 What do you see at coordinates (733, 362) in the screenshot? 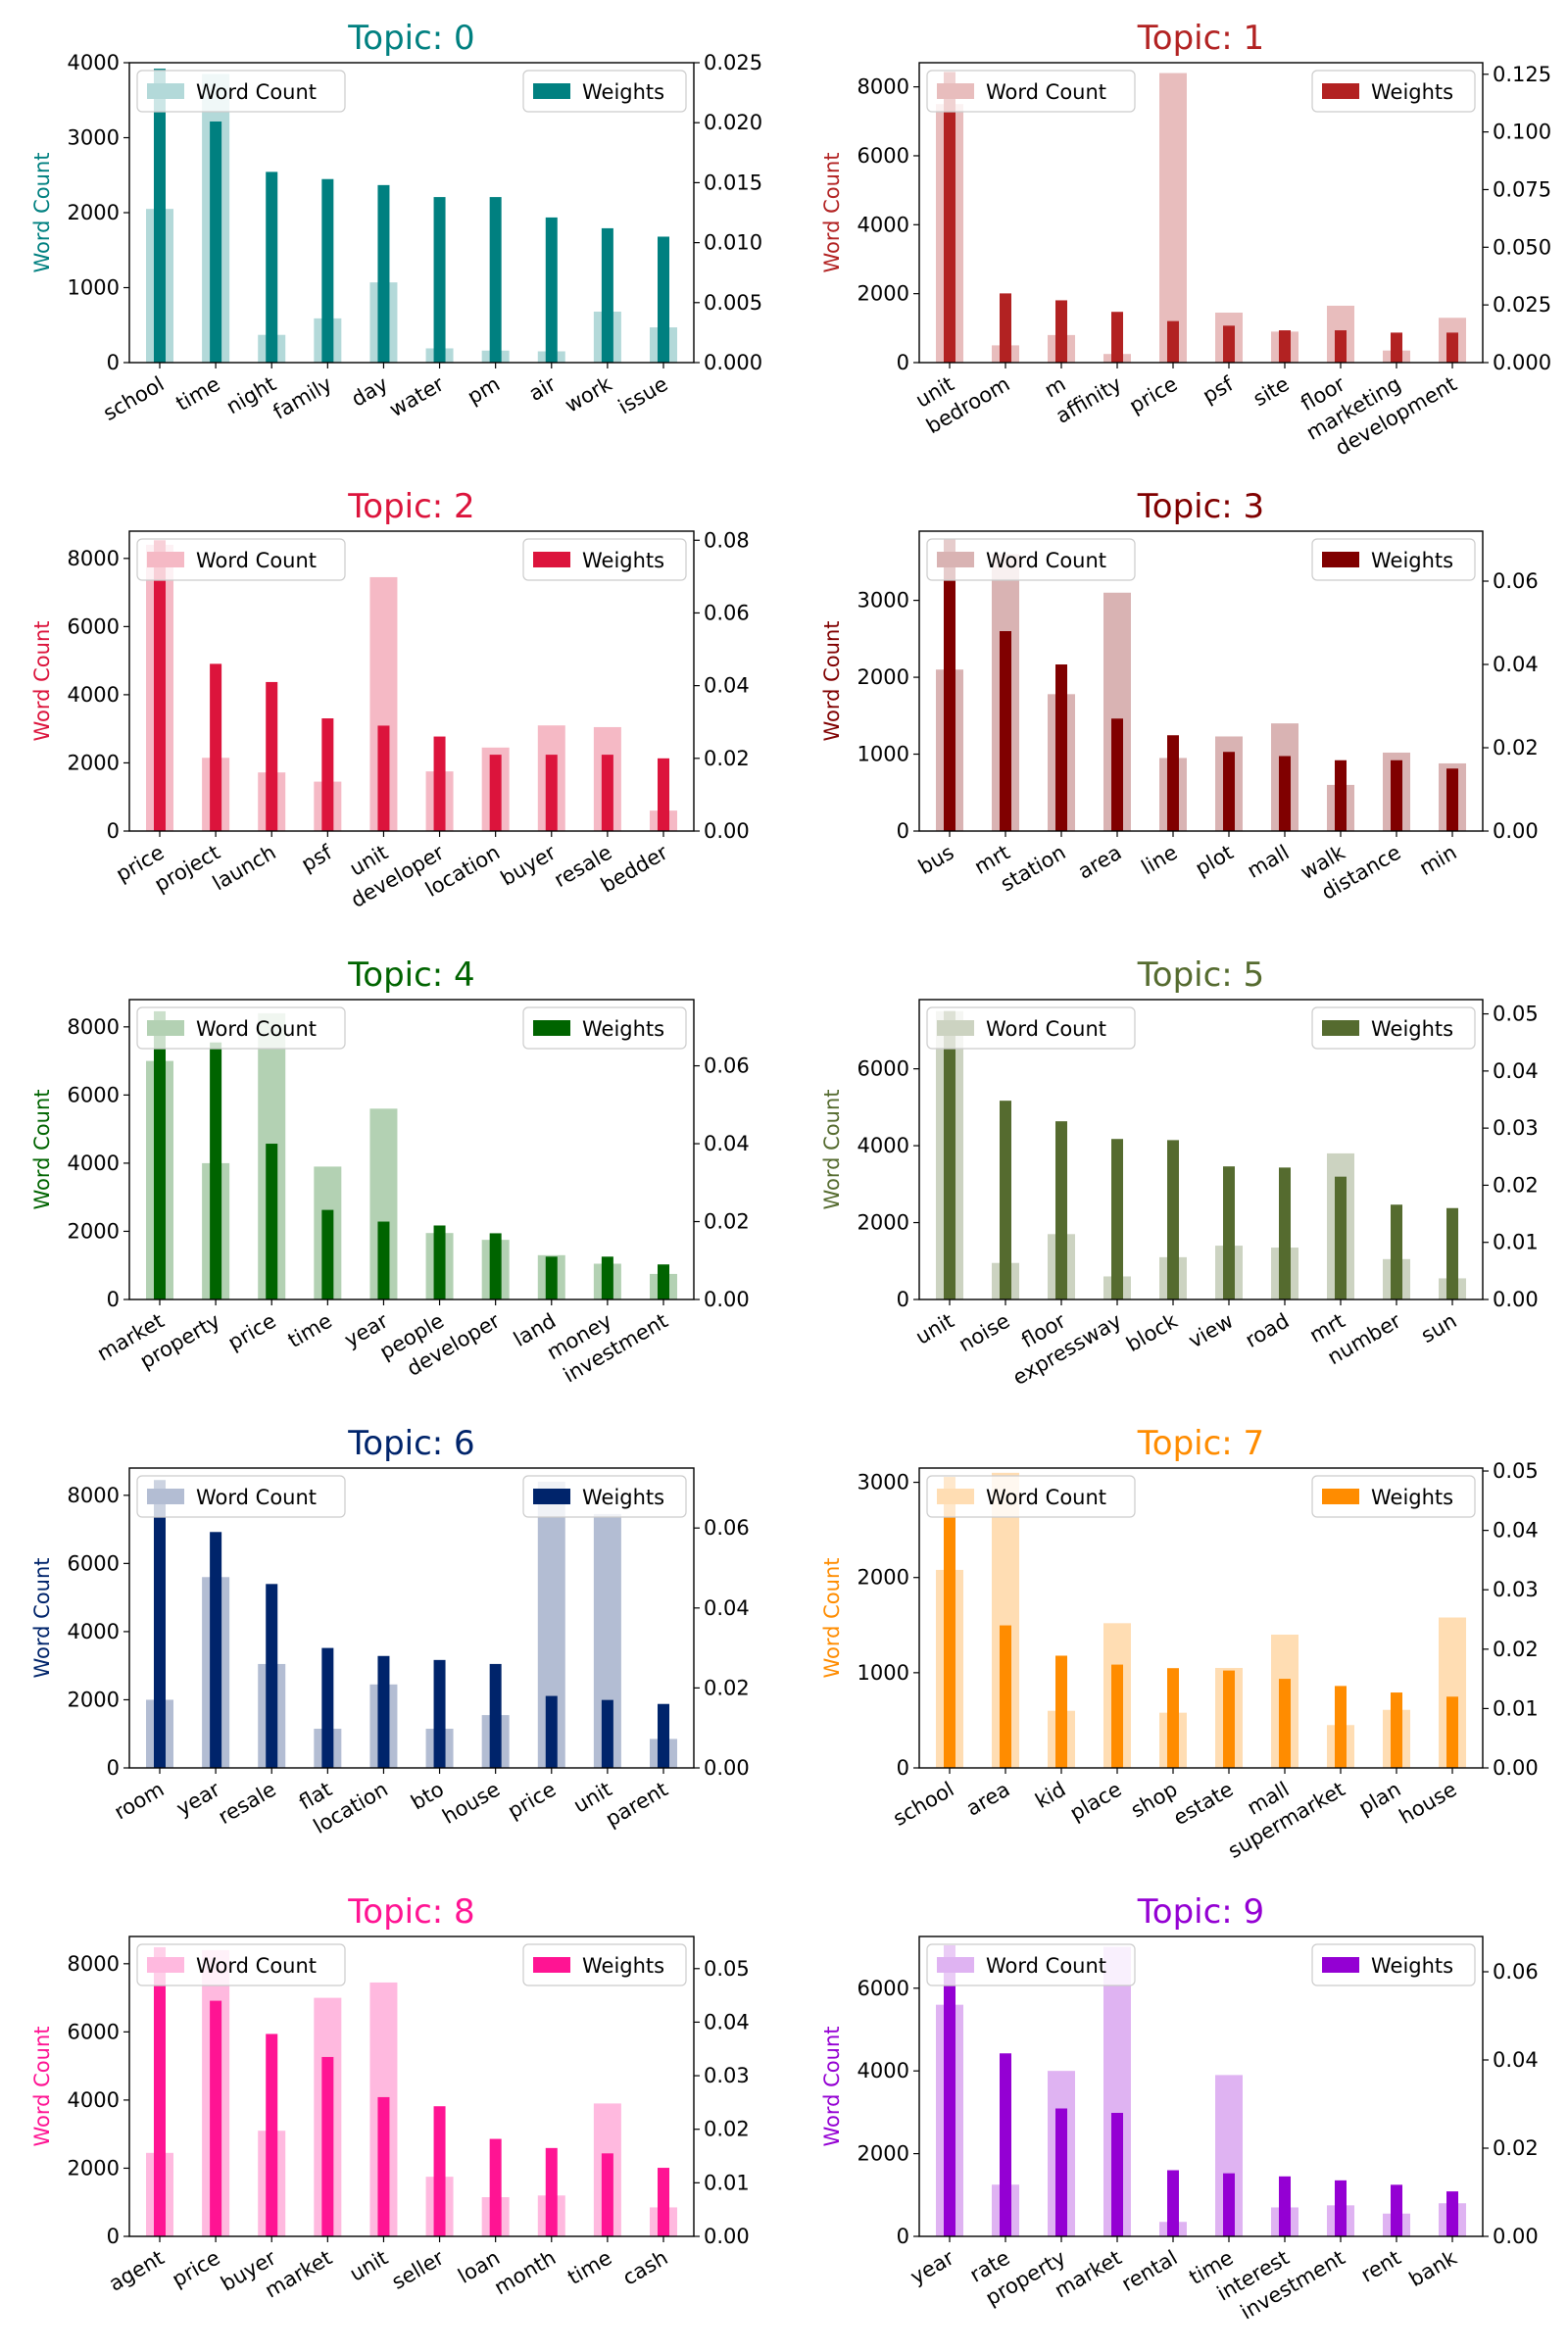
I see `y-tick-label-right: 0.000` at bounding box center [733, 362].